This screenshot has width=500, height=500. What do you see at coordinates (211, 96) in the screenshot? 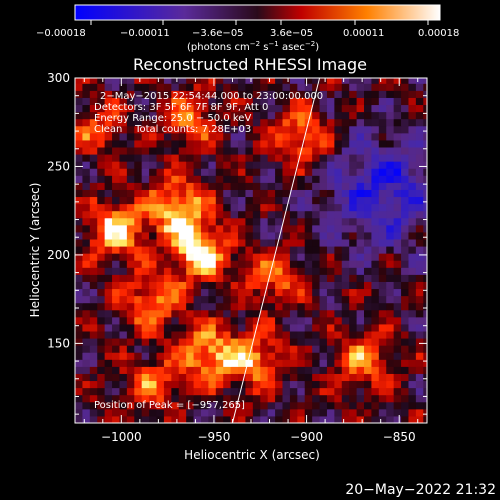
I see `info-line-time: 2−May−2015 22:54:44.000 to 23:00:00.000` at bounding box center [211, 96].